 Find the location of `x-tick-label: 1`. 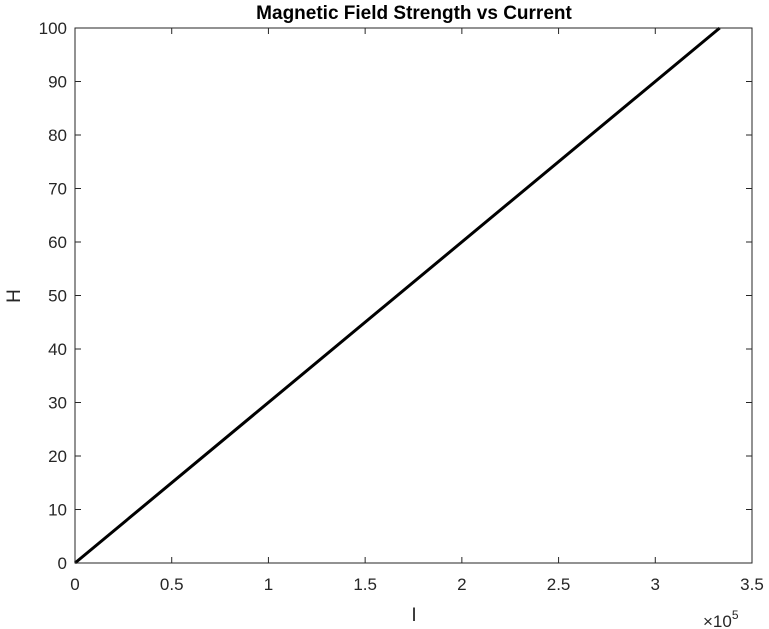

x-tick-label: 1 is located at coordinates (268, 584).